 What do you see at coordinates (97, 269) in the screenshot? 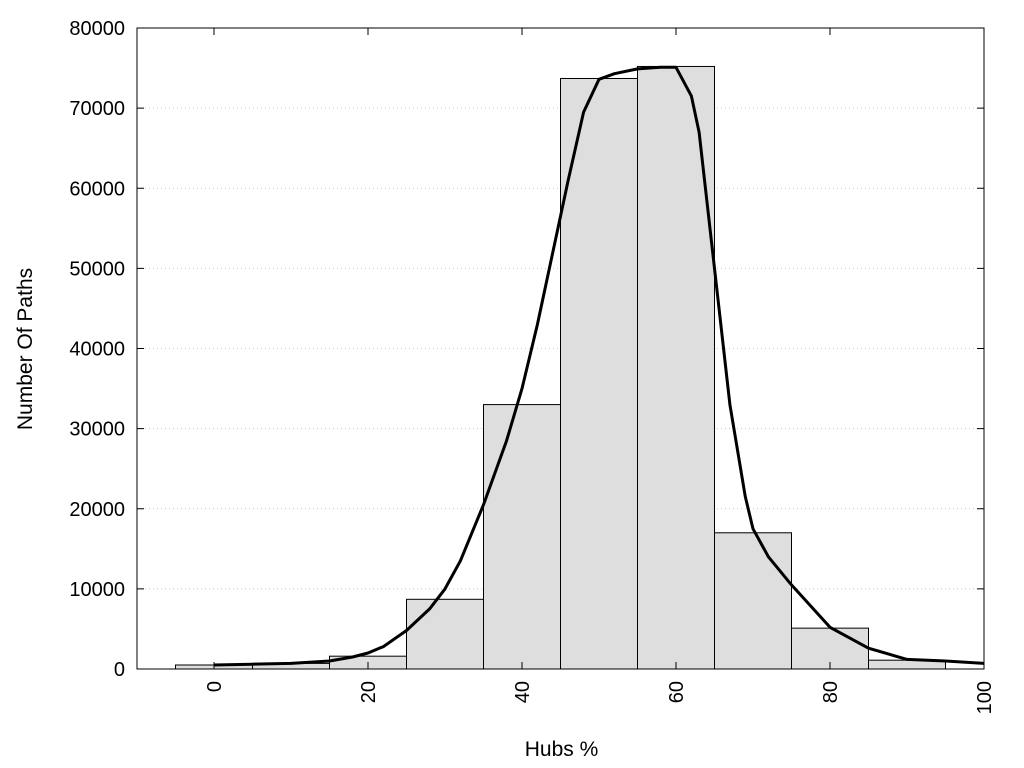
I see `y-tick-label: 50000` at bounding box center [97, 269].